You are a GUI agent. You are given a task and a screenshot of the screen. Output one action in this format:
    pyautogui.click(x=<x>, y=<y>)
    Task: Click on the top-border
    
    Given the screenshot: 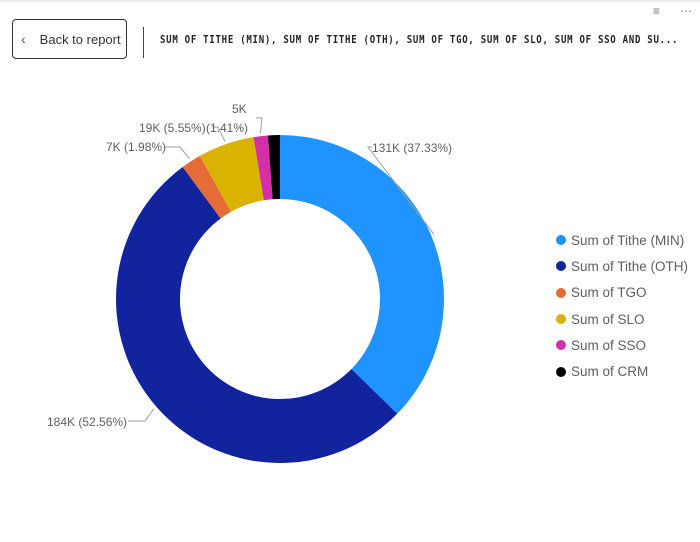 What is the action you would take?
    pyautogui.click(x=350, y=1)
    